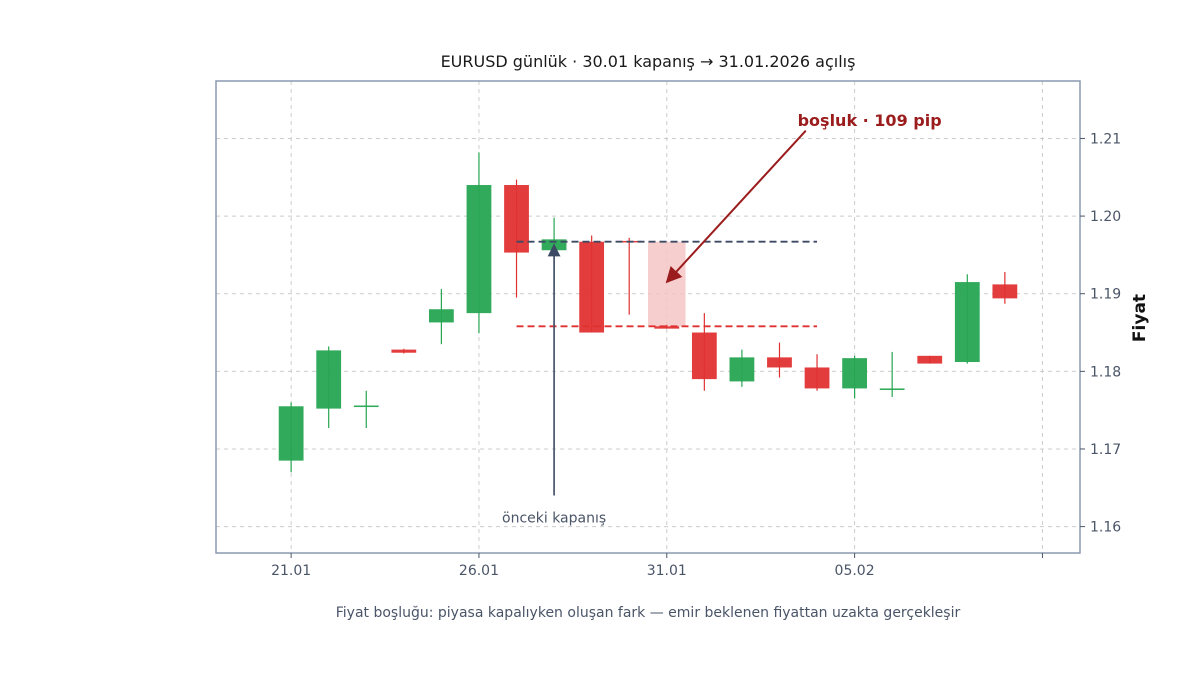 The image size is (1200, 675). I want to click on x-axis-ticks: 21.01 26.01 31.01 05.02, so click(657, 566).